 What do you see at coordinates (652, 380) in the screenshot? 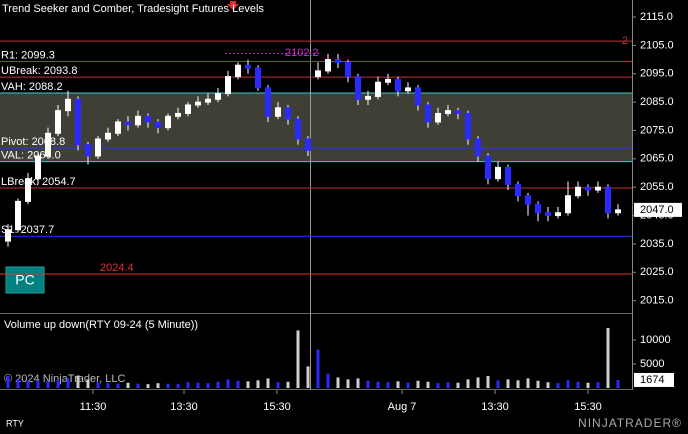
I see `current-volume-label: 1674` at bounding box center [652, 380].